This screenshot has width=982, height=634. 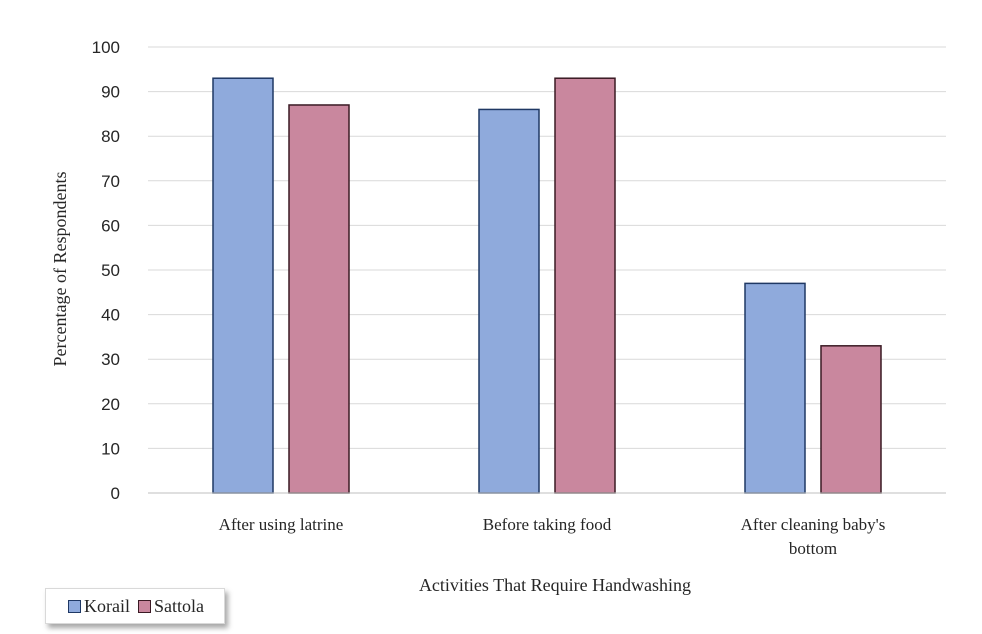 I want to click on y-tick-label: 40, so click(x=110, y=315).